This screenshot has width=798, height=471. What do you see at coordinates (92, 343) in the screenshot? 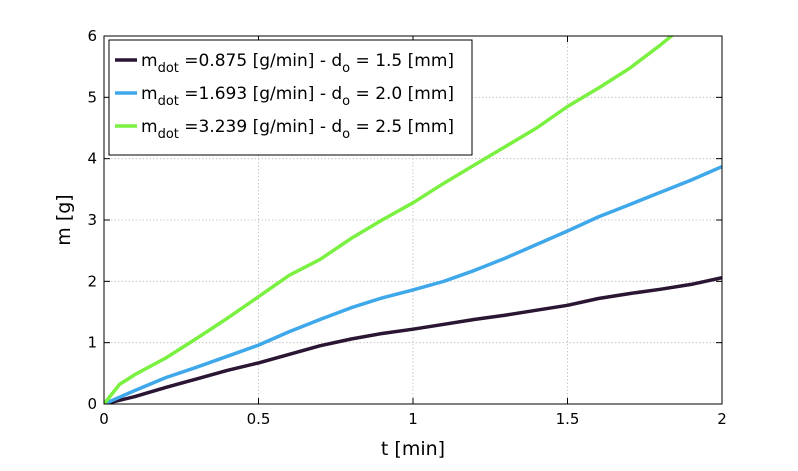
I see `y-tick-label: 1` at bounding box center [92, 343].